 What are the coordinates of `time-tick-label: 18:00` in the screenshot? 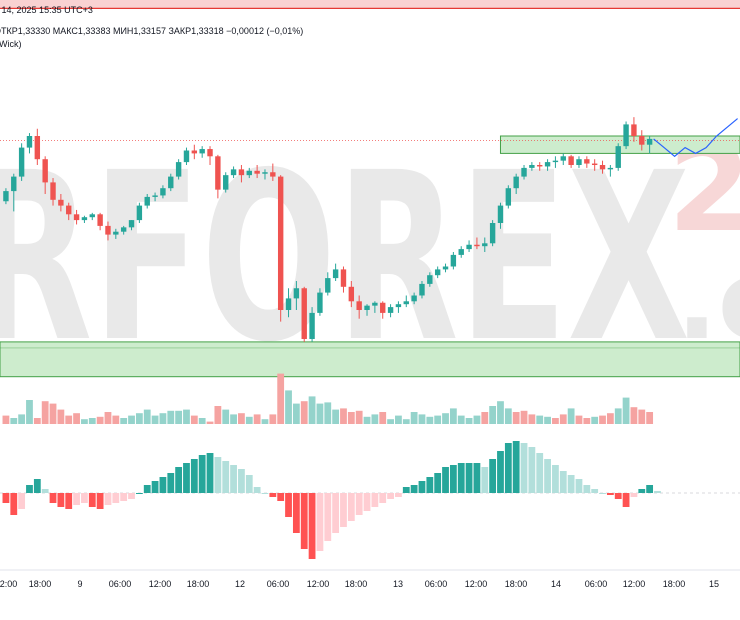 It's located at (40, 584).